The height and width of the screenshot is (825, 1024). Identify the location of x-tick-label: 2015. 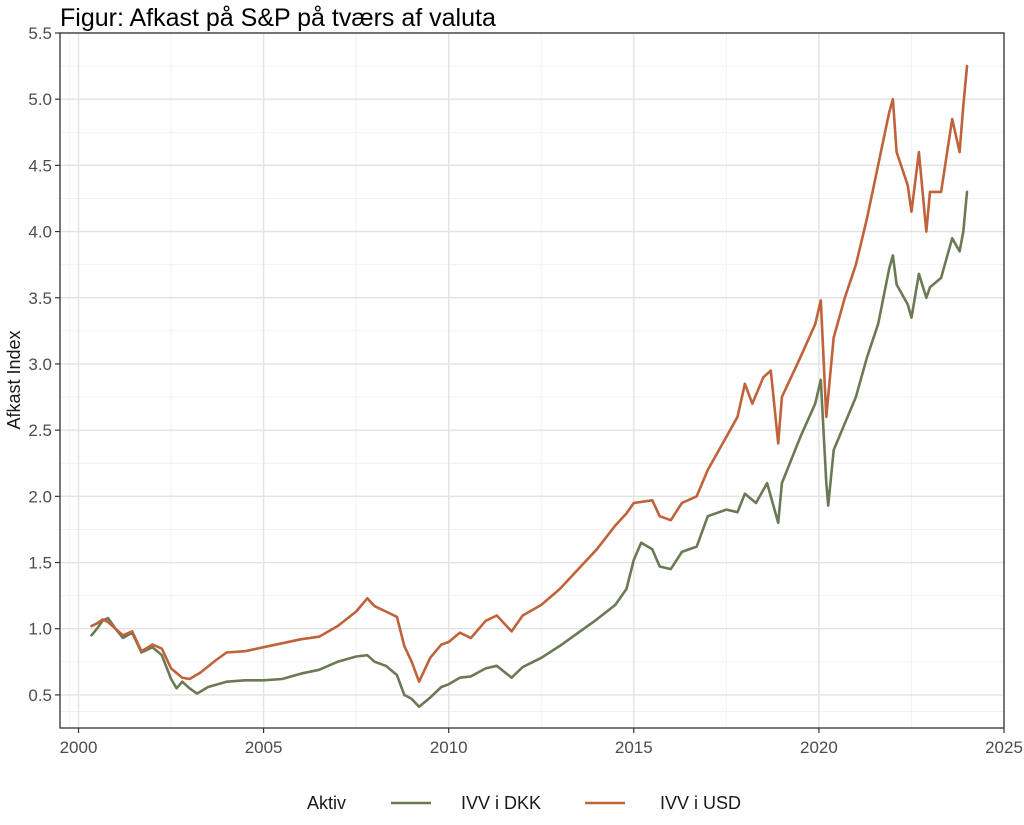
(634, 747).